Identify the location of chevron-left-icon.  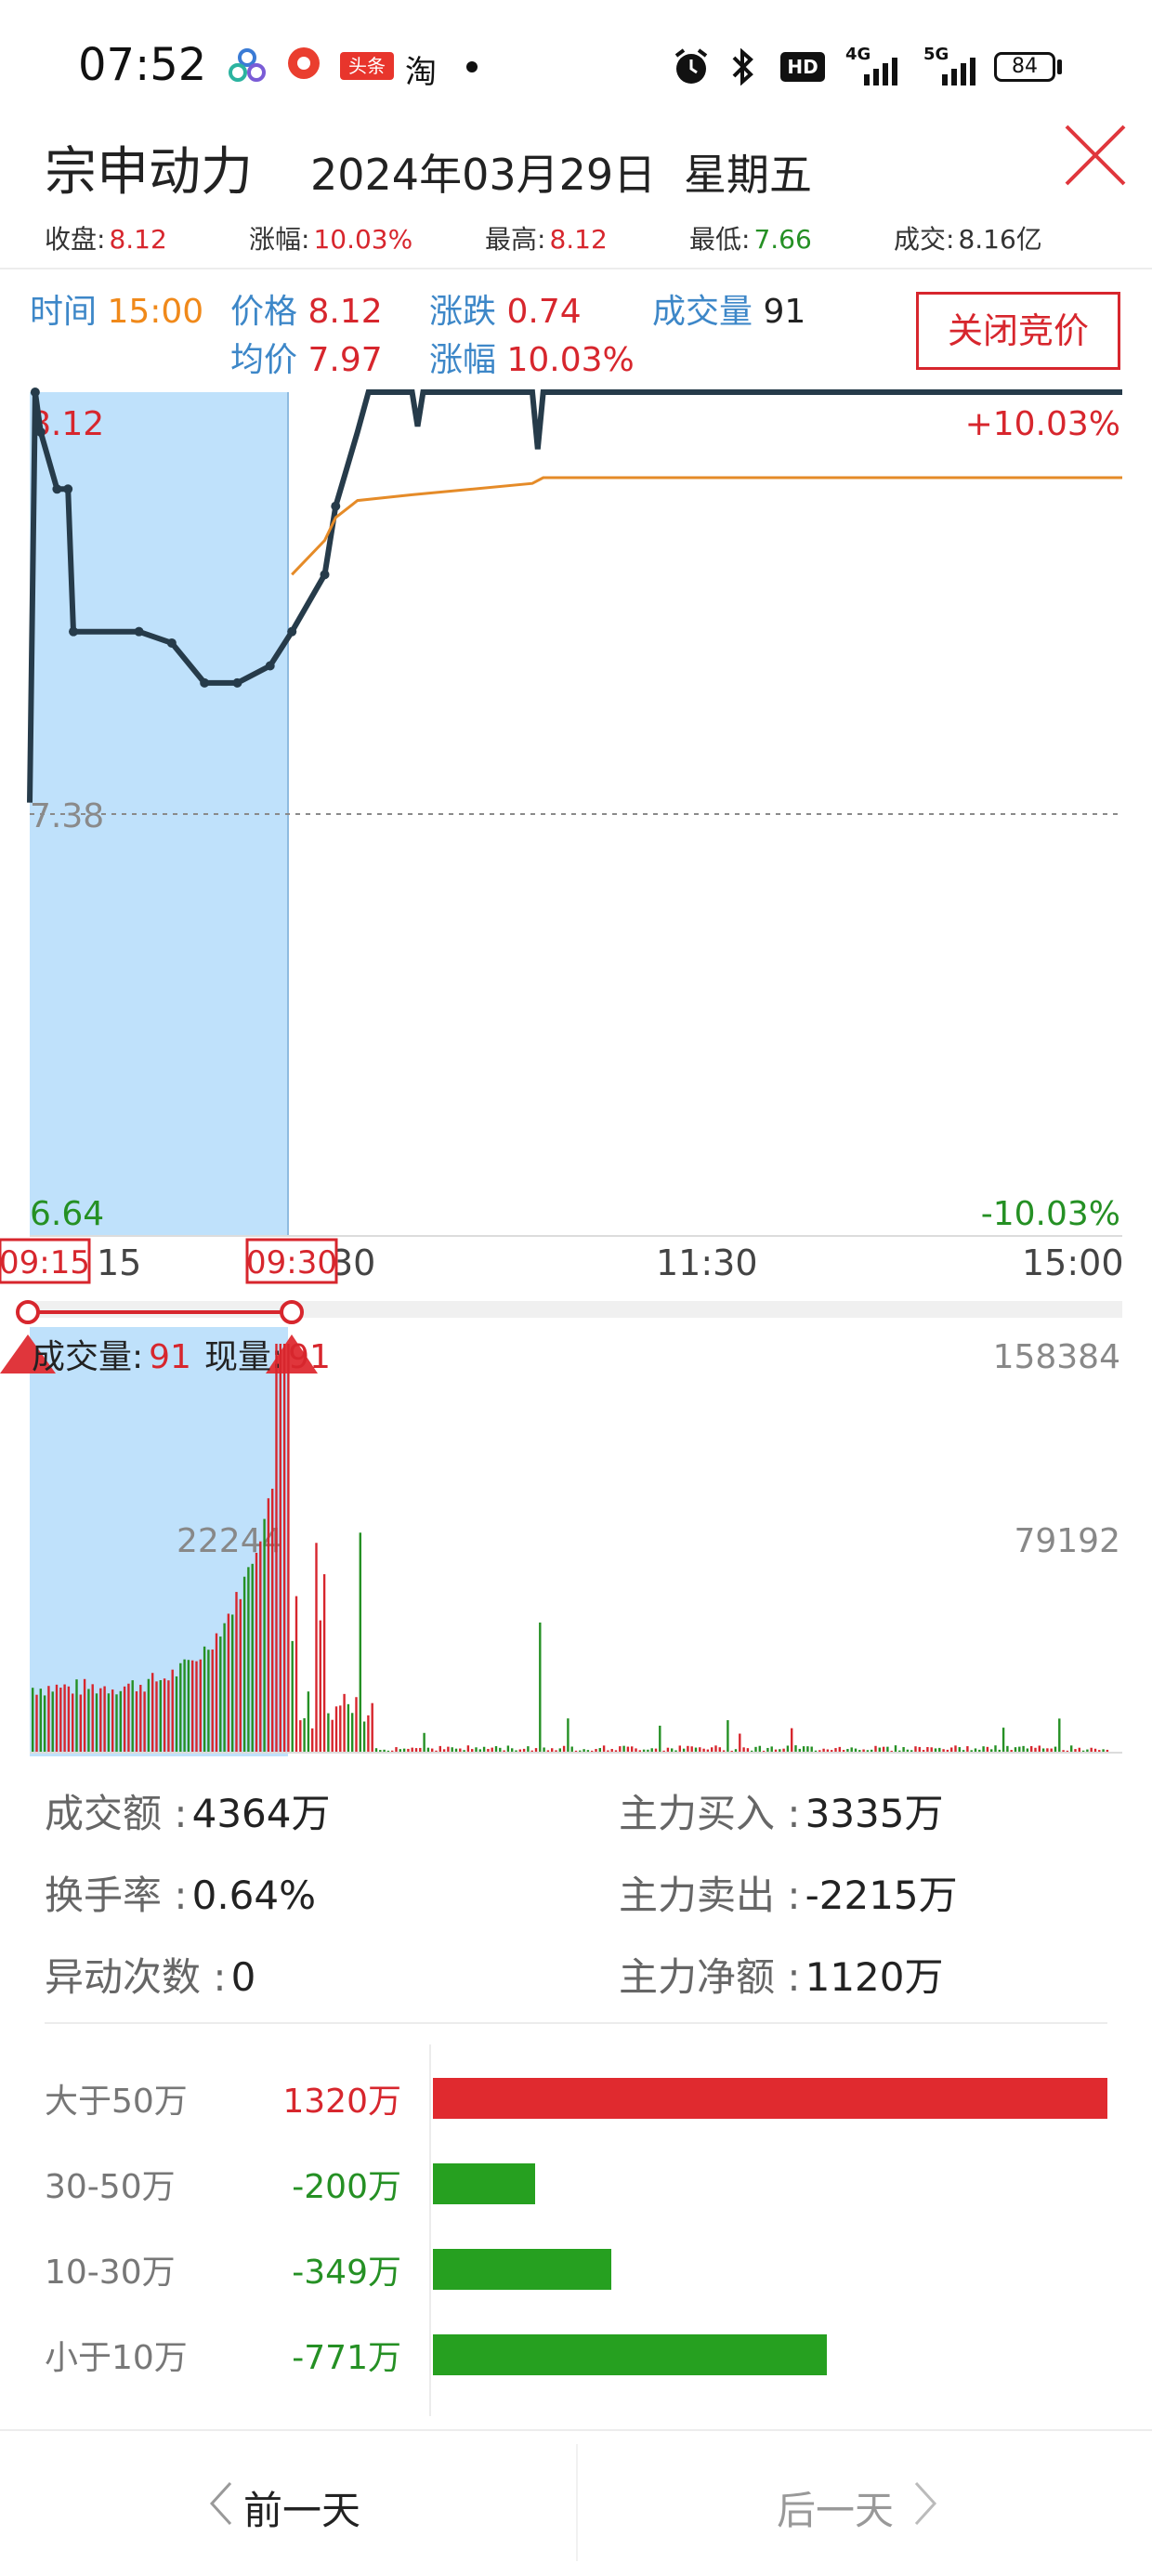
(220, 2503).